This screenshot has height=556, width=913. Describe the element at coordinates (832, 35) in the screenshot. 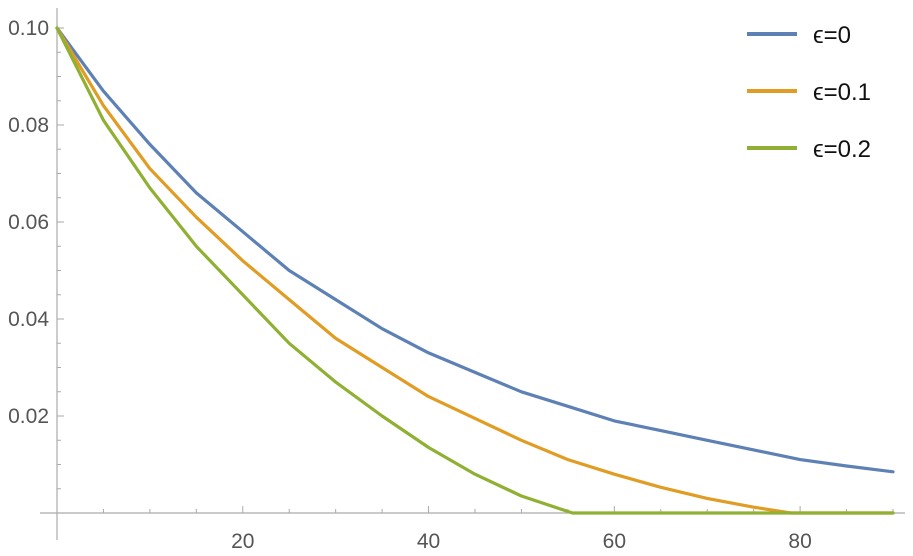

I see `legend-label: ϵ=0` at that location.